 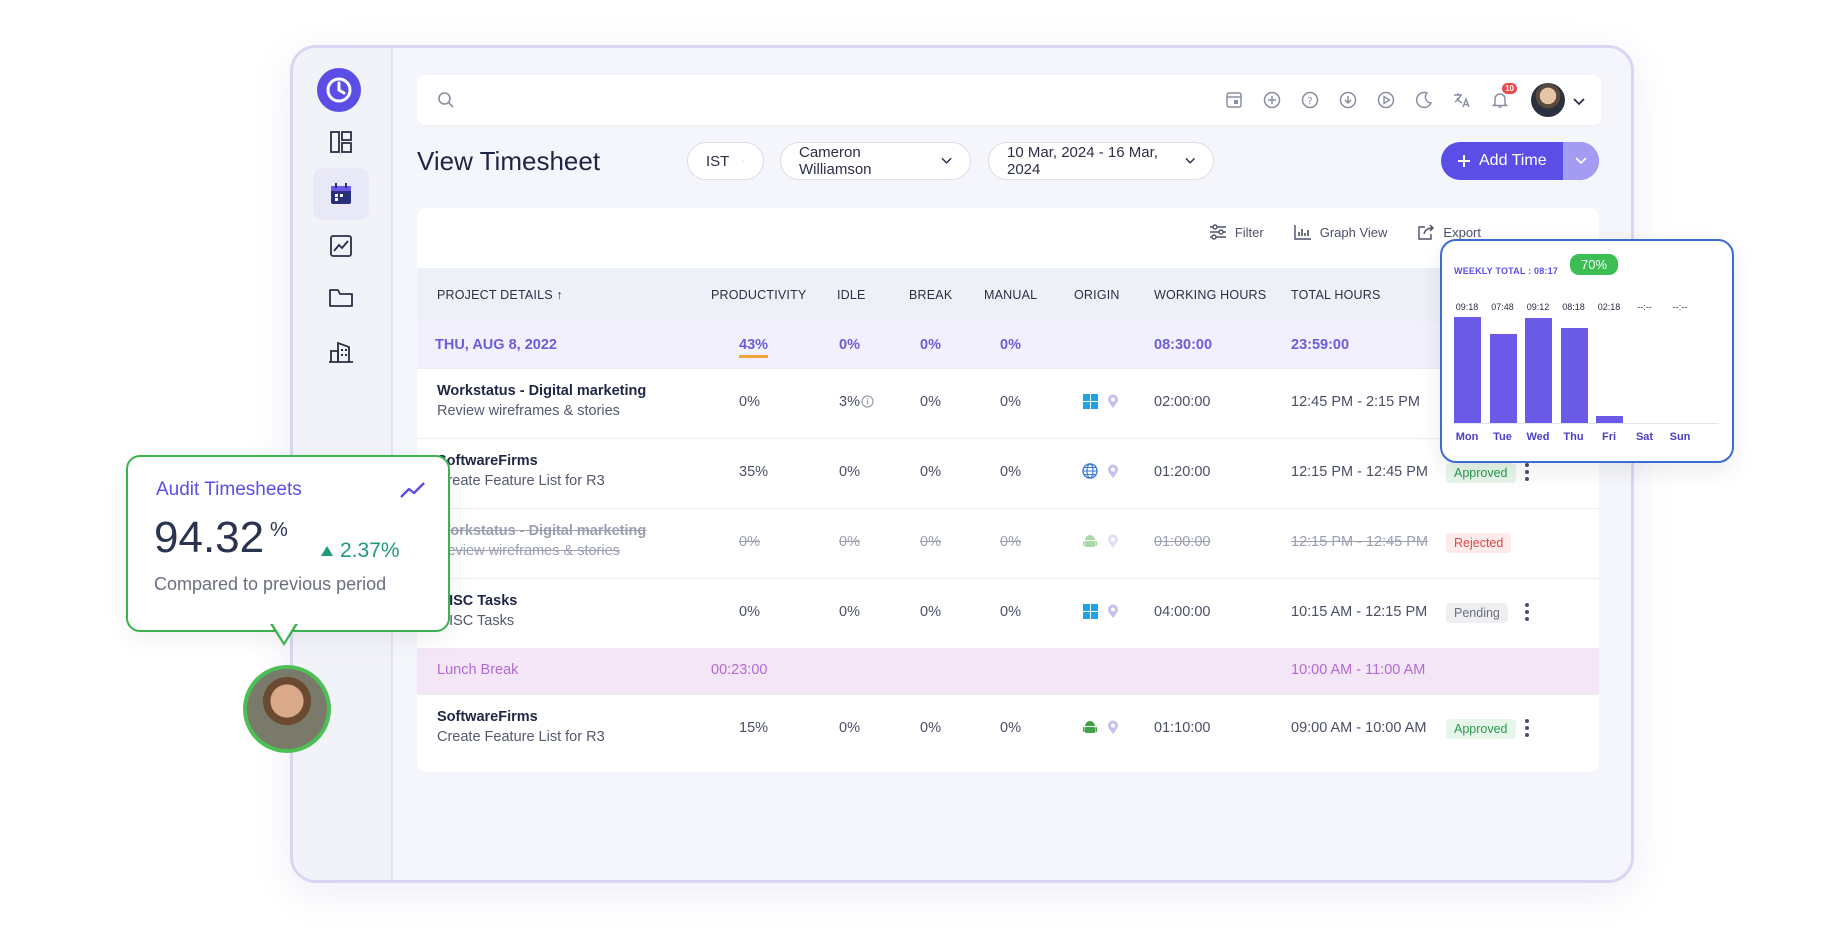 I want to click on user-select: Cameron Williamson, so click(x=875, y=161).